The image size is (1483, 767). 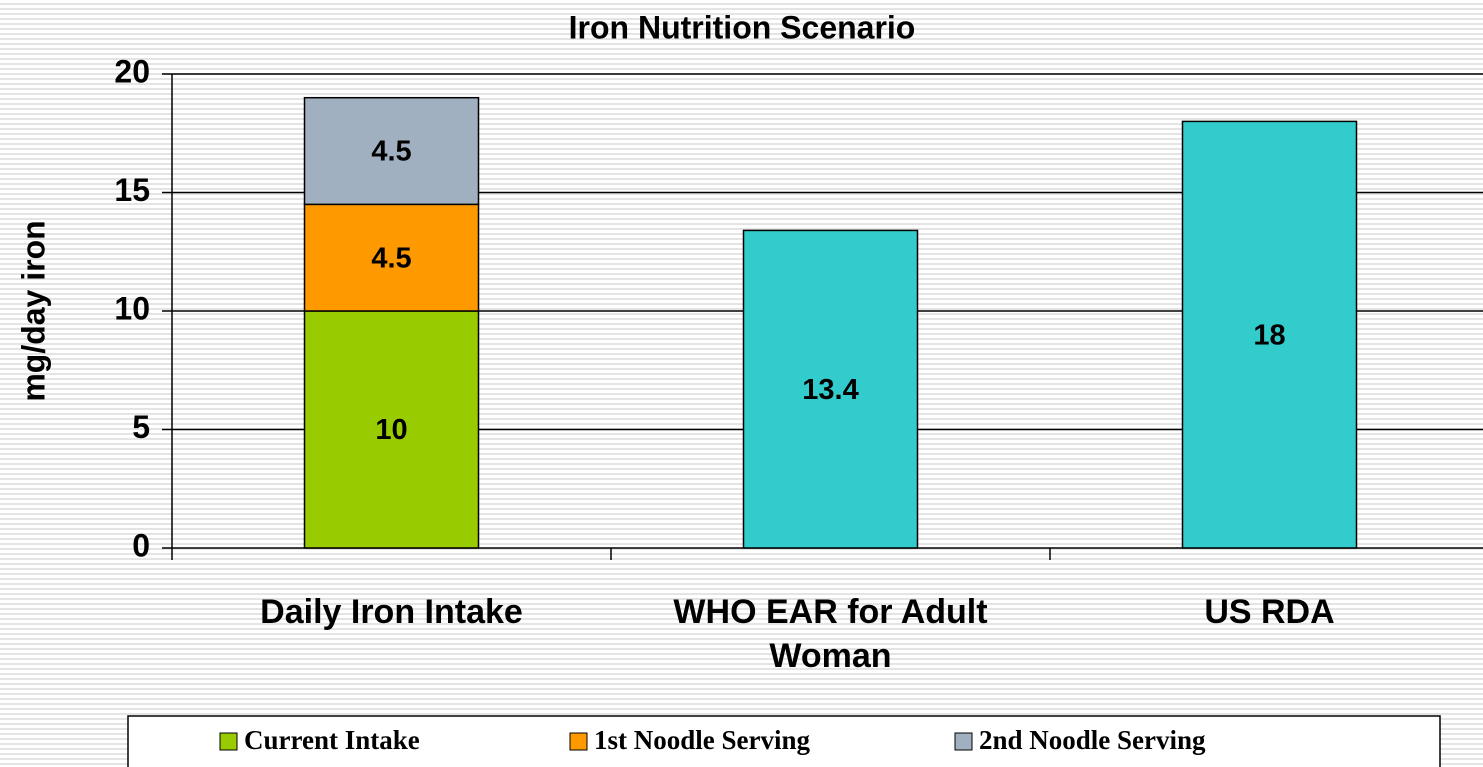 What do you see at coordinates (132, 190) in the screenshot?
I see `y-tick-label: 15` at bounding box center [132, 190].